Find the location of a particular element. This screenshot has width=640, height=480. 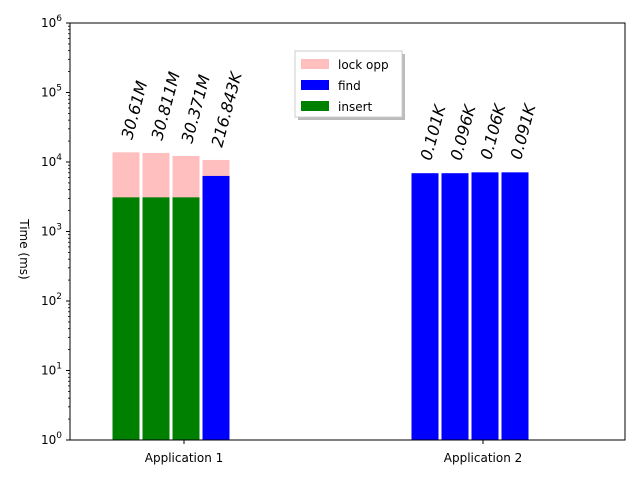

legend-swatch-find is located at coordinates (315, 85).